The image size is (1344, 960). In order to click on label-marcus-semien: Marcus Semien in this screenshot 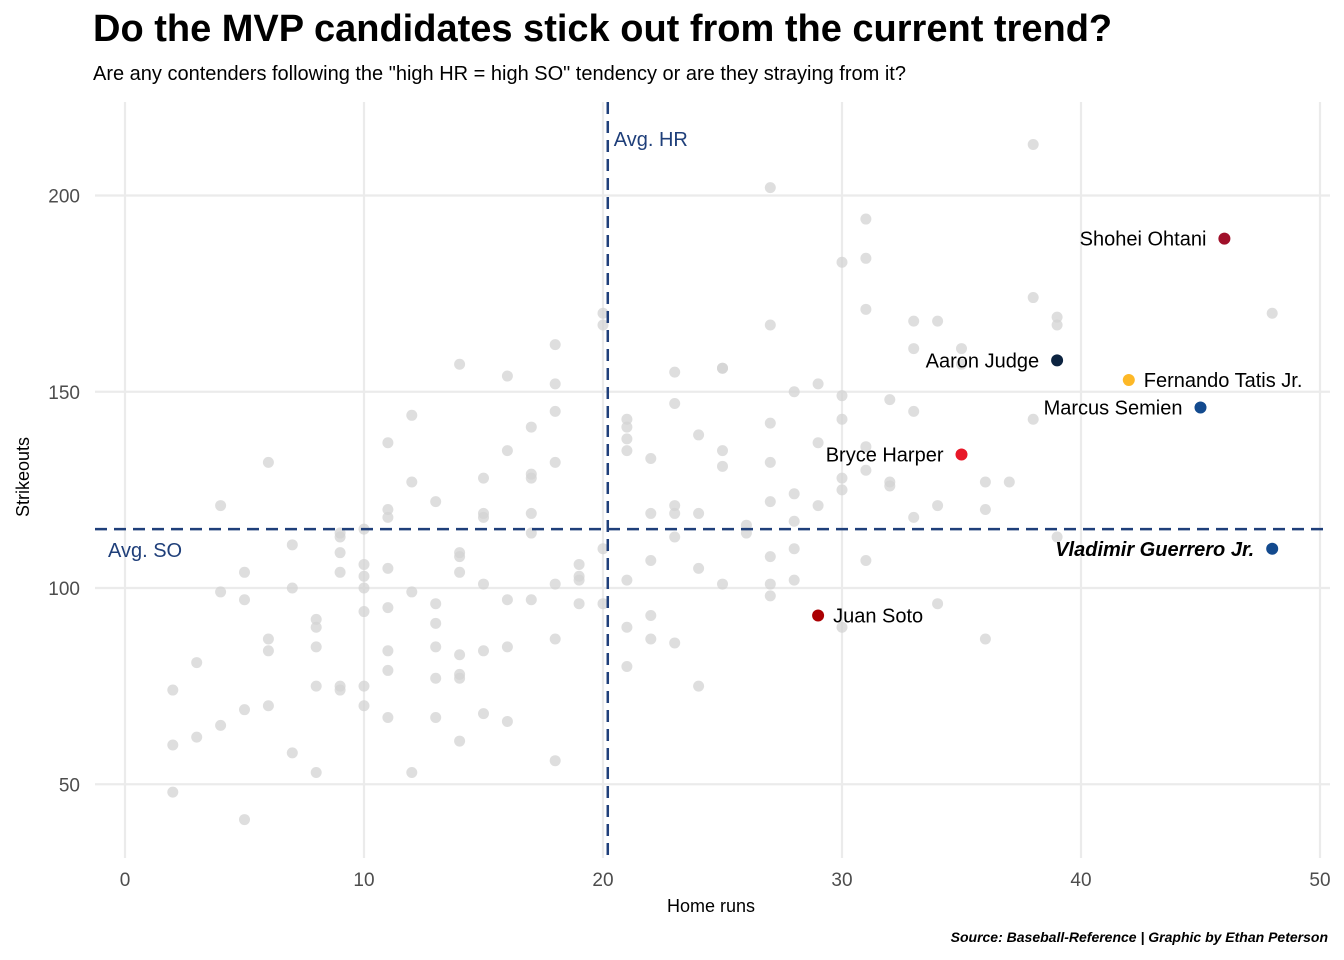, I will do `click(1113, 408)`.